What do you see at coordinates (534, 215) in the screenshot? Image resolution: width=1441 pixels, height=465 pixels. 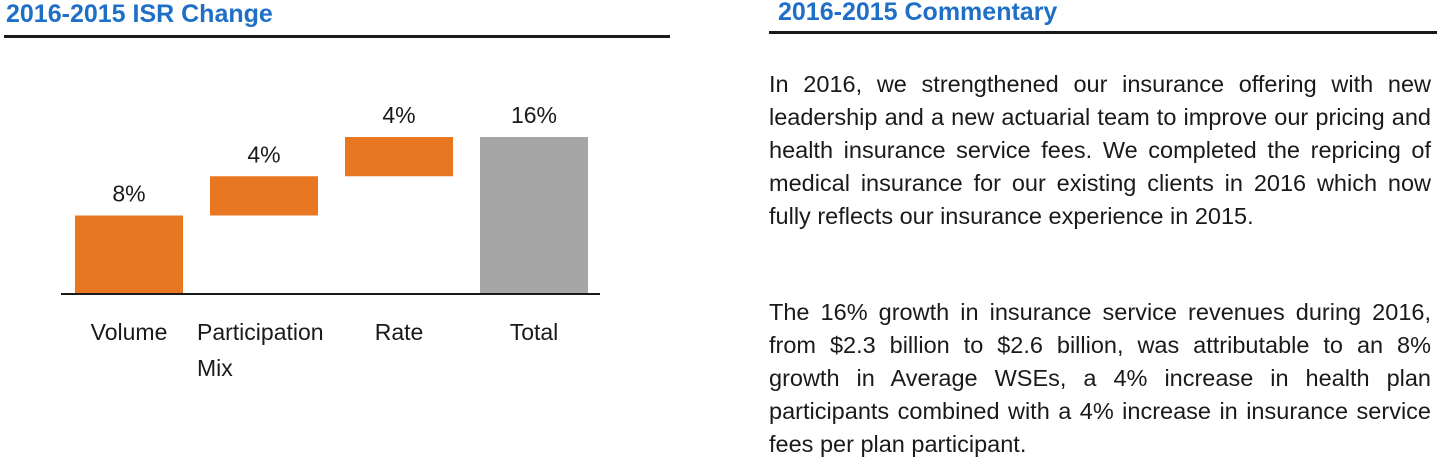 I see `bar-total` at bounding box center [534, 215].